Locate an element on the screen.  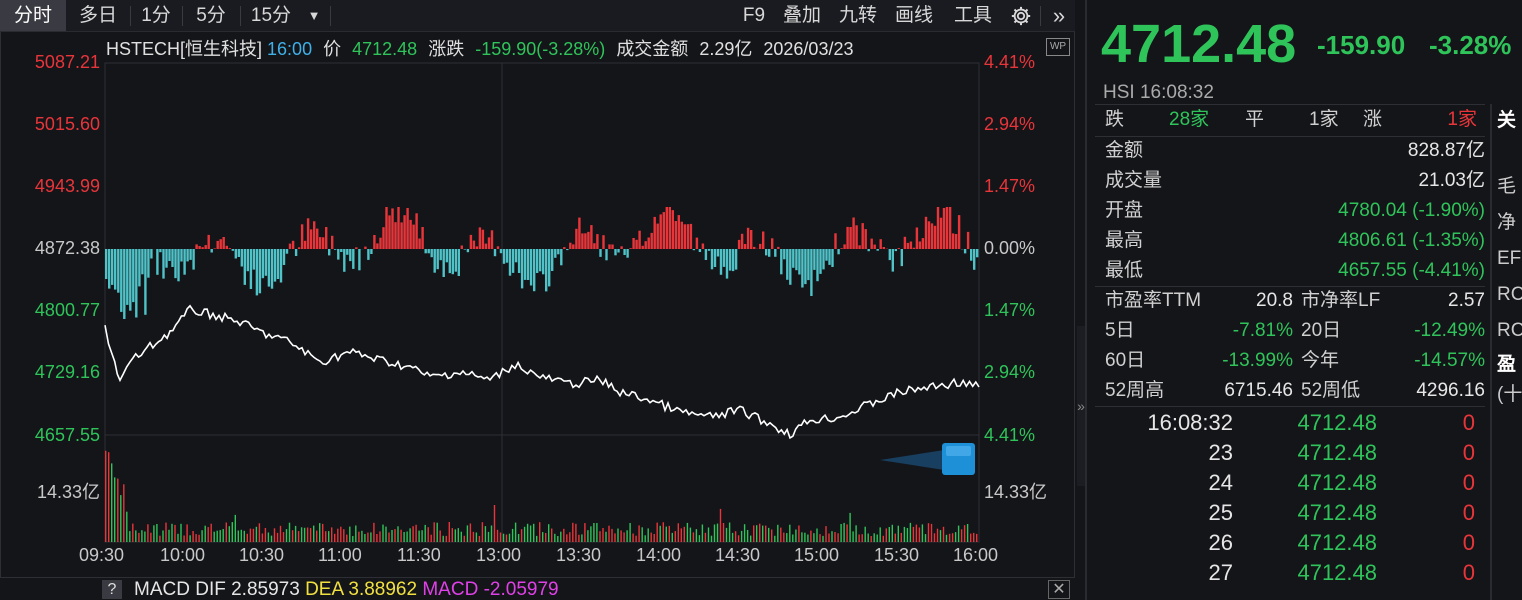
turnover-label: 成交金额 is located at coordinates (652, 49).